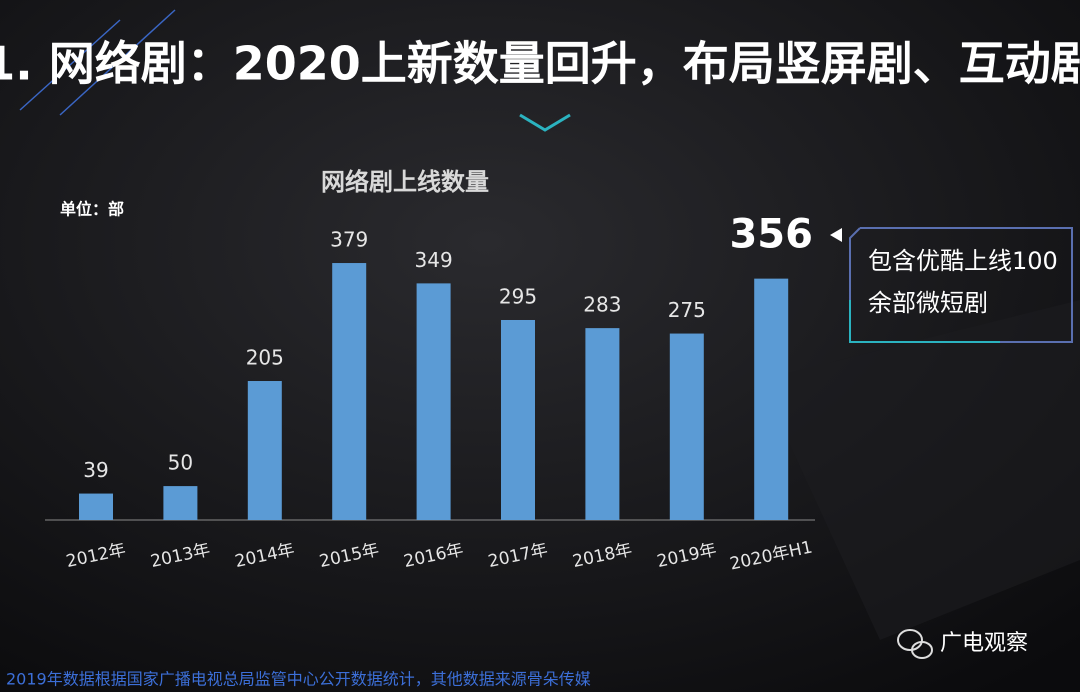 This screenshot has width=1080, height=692. I want to click on value-label: 379, so click(349, 240).